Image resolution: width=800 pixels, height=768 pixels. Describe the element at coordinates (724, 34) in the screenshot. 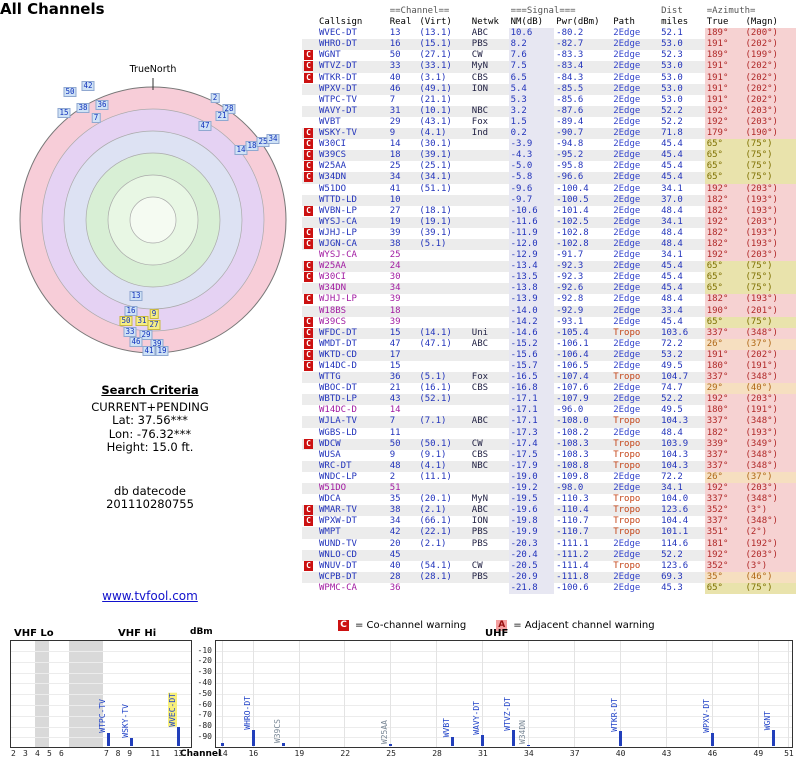

I see `azimuth-true-cell: 189°` at that location.